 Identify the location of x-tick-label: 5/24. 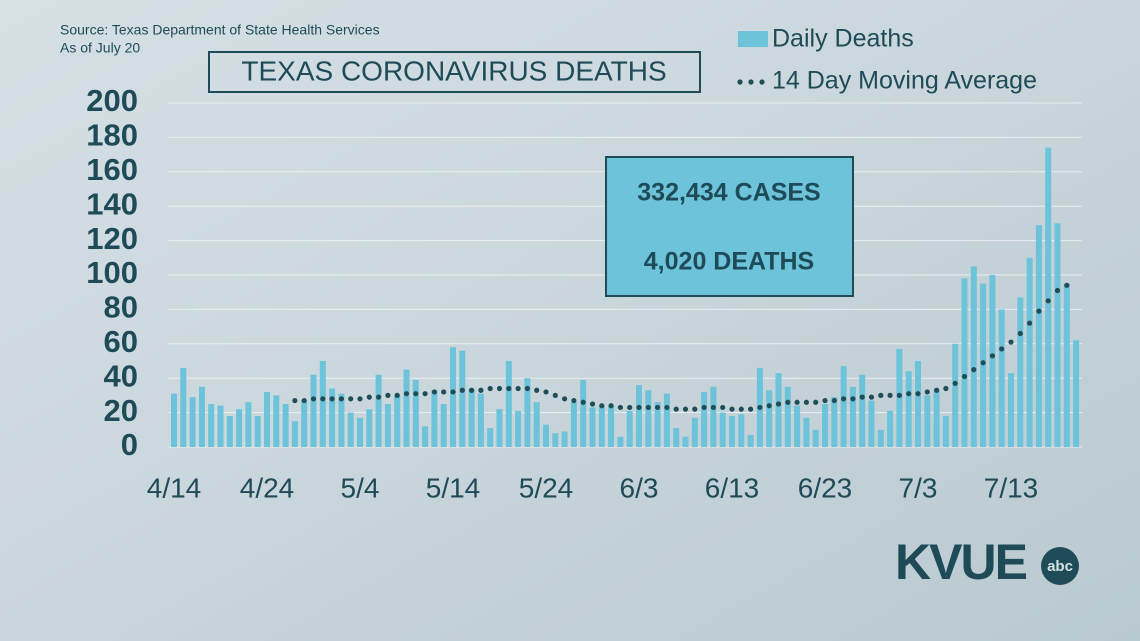
(546, 487).